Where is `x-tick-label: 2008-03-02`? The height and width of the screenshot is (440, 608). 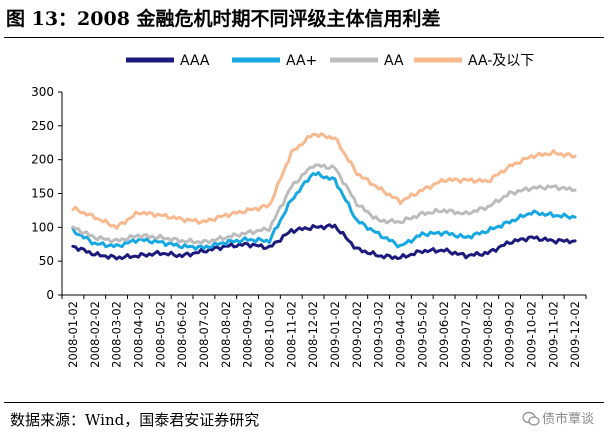
x-tick-label: 2008-03-02 is located at coordinates (117, 334).